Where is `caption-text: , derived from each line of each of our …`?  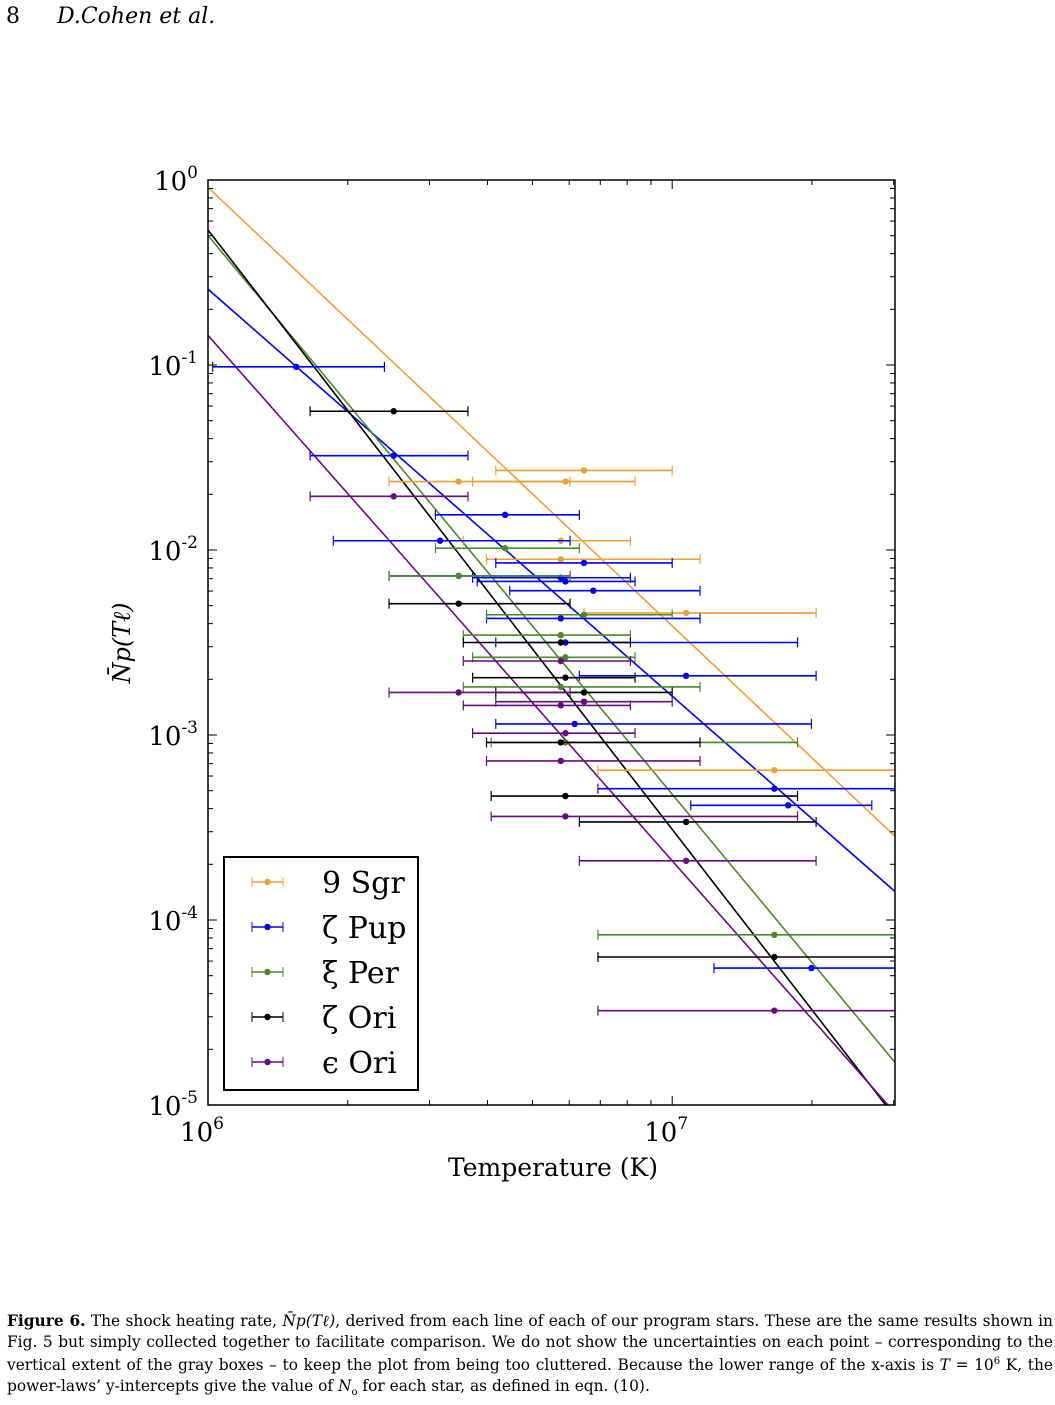 caption-text: , derived from each line of each of our … is located at coordinates (530, 1343).